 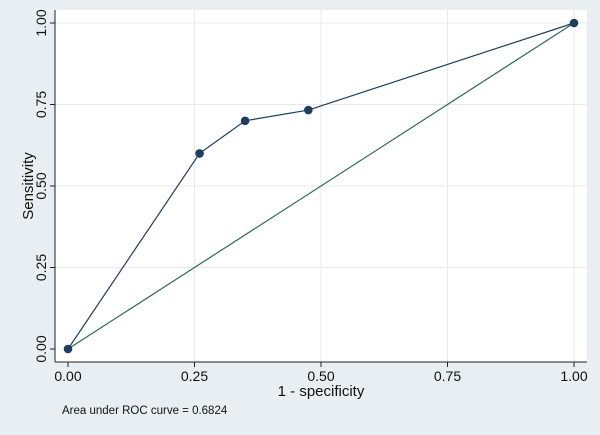 I want to click on auc-note: Area under ROC curve = 0.6824, so click(x=145, y=411).